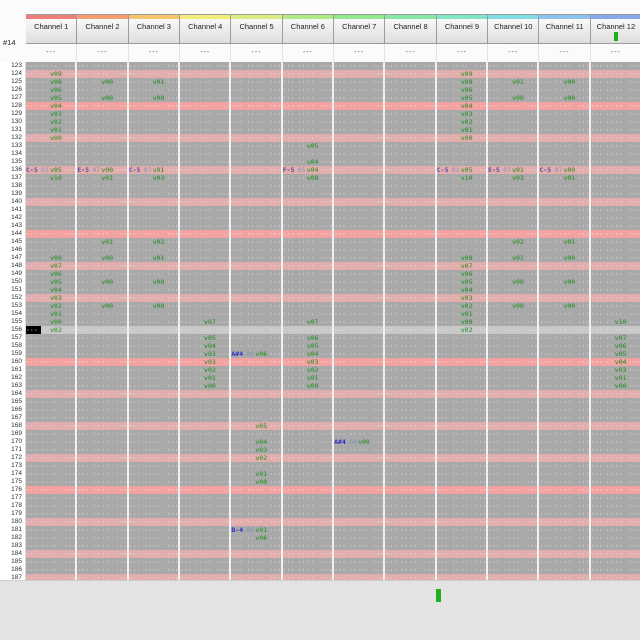 The width and height of the screenshot is (640, 640). What do you see at coordinates (52, 114) in the screenshot?
I see `pattern-cell: ··· ·· v03 ···` at bounding box center [52, 114].